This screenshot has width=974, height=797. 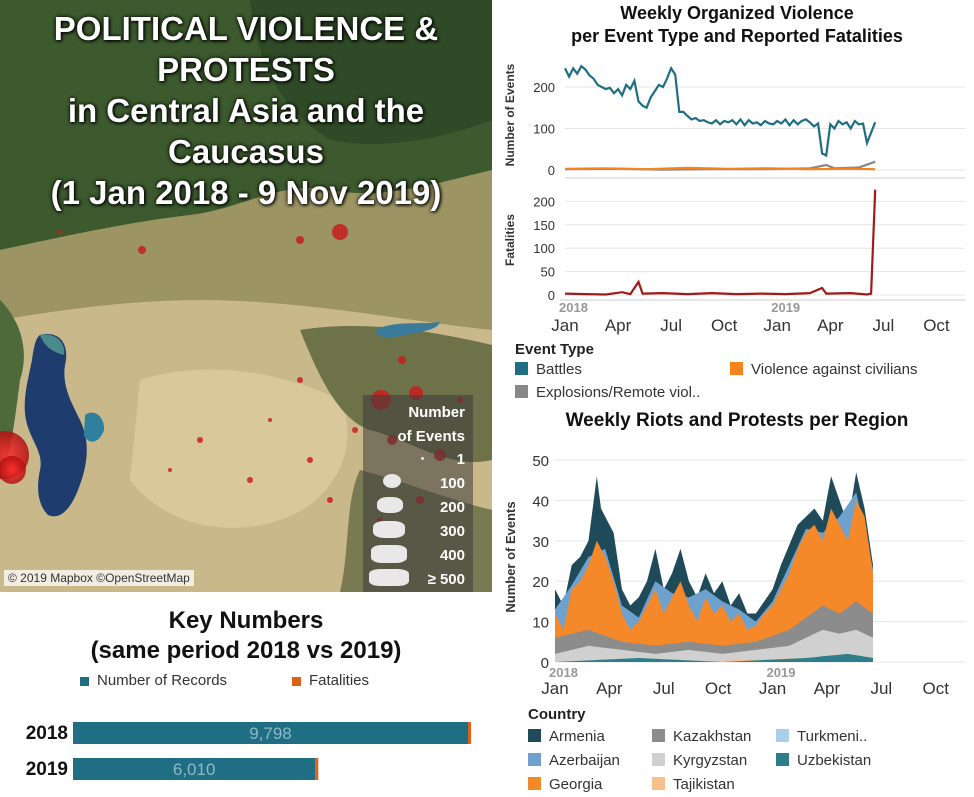 What do you see at coordinates (554, 349) in the screenshot?
I see `event-type-legend-title: Event Type` at bounding box center [554, 349].